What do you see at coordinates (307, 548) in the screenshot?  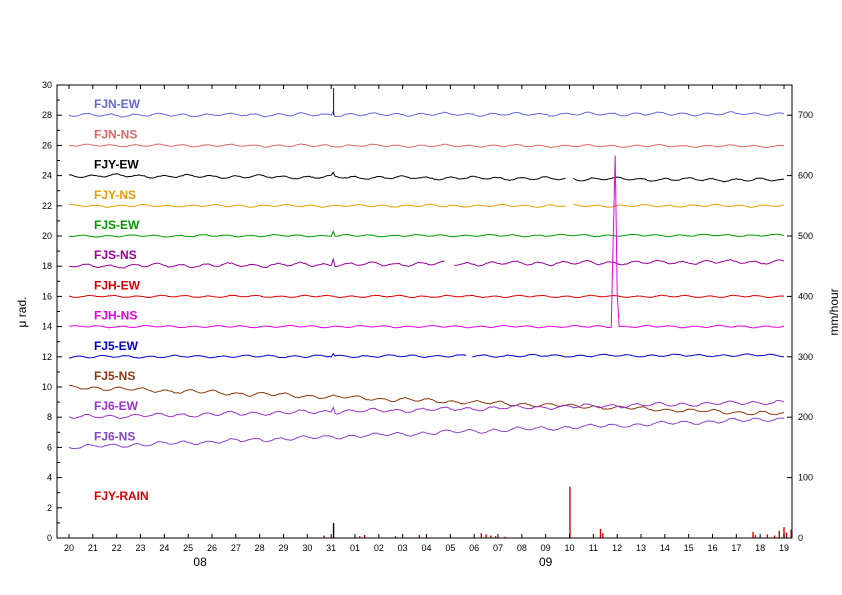 I see `x-tick-label: 30` at bounding box center [307, 548].